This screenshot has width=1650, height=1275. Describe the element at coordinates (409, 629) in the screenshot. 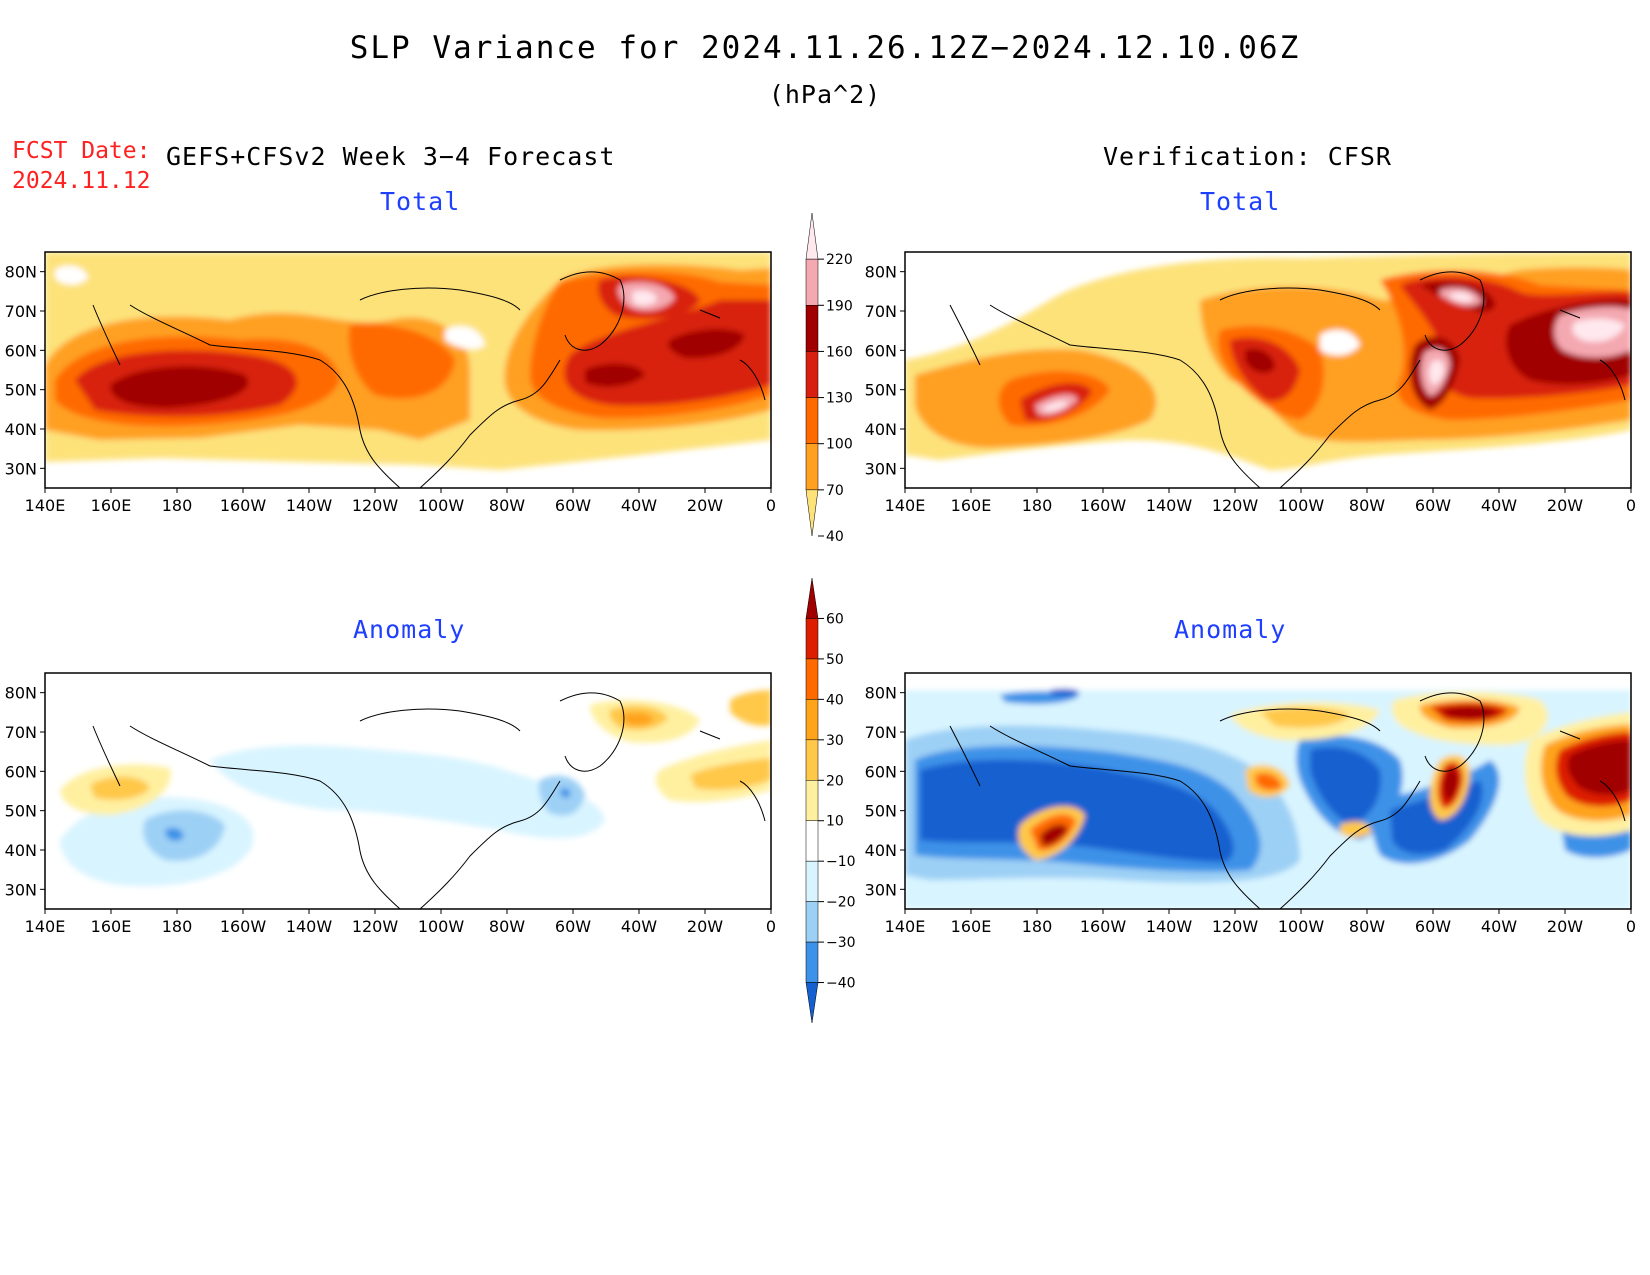

I see `panel-title-forecast-anomaly: Anomaly` at that location.